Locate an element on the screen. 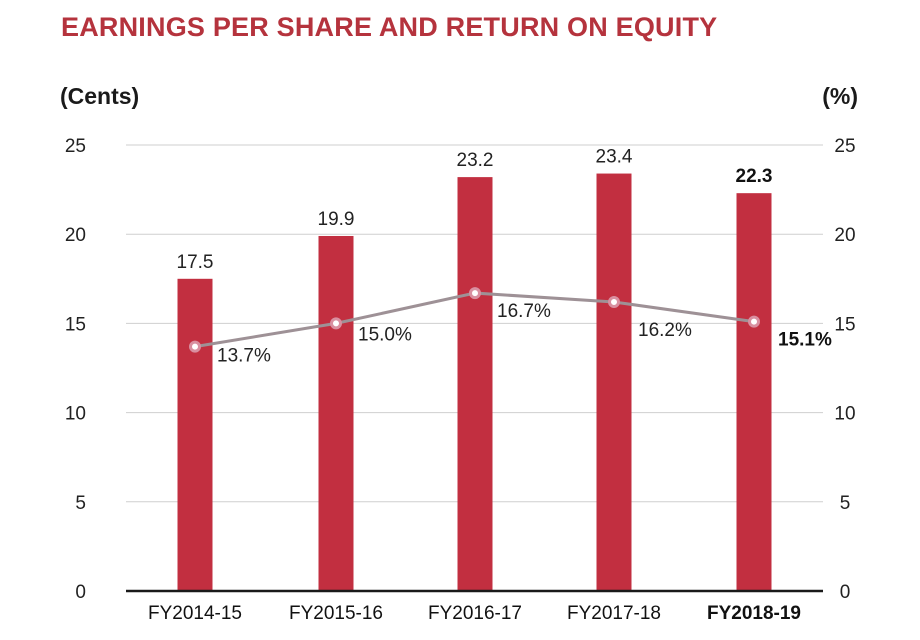  right-tick-label: 10 is located at coordinates (844, 414).